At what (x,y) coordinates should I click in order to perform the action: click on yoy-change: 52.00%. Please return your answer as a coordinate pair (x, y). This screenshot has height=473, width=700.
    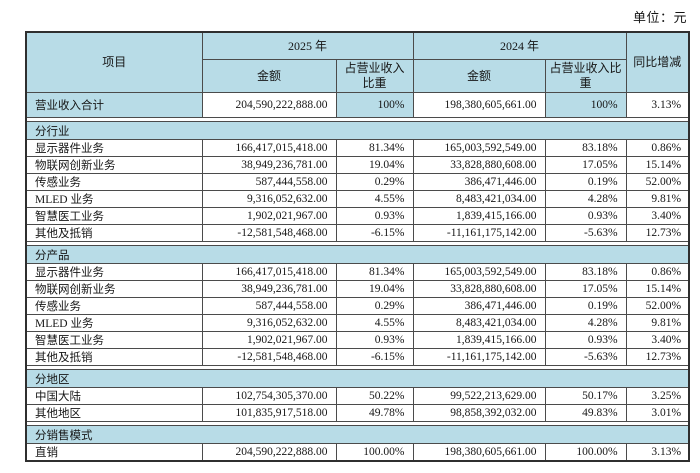
    Looking at the image, I should click on (657, 182).